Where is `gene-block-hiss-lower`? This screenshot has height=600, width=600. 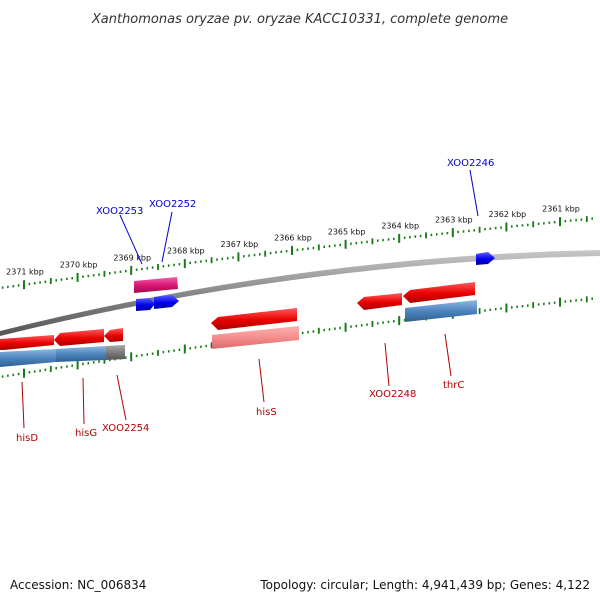
gene-block-hiss-lower is located at coordinates (255, 337).